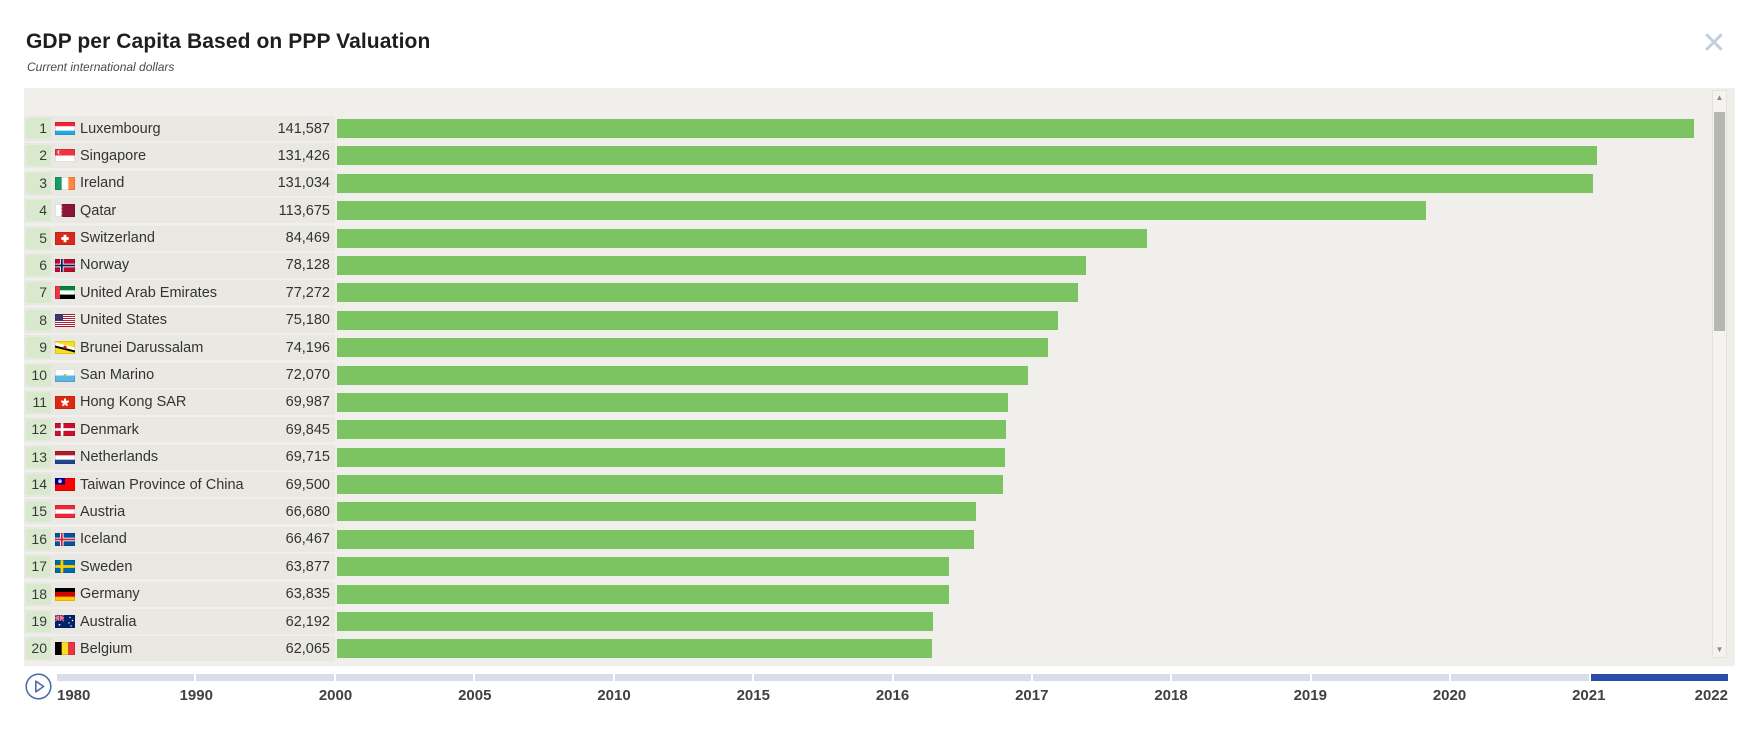 This screenshot has width=1744, height=738. What do you see at coordinates (1032, 695) in the screenshot?
I see `timeline-year-label: 2017` at bounding box center [1032, 695].